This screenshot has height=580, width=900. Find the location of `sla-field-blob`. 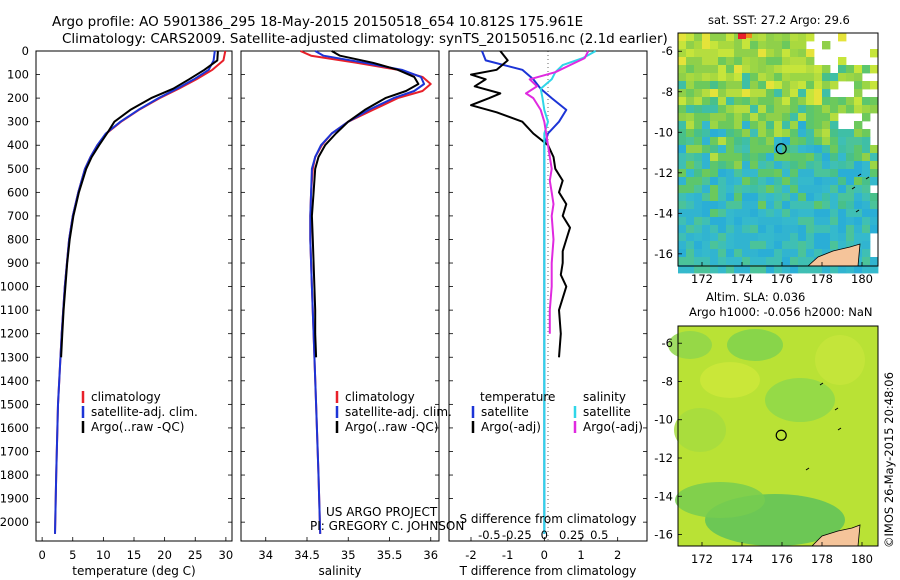

sla-field-blob is located at coordinates (840, 360).